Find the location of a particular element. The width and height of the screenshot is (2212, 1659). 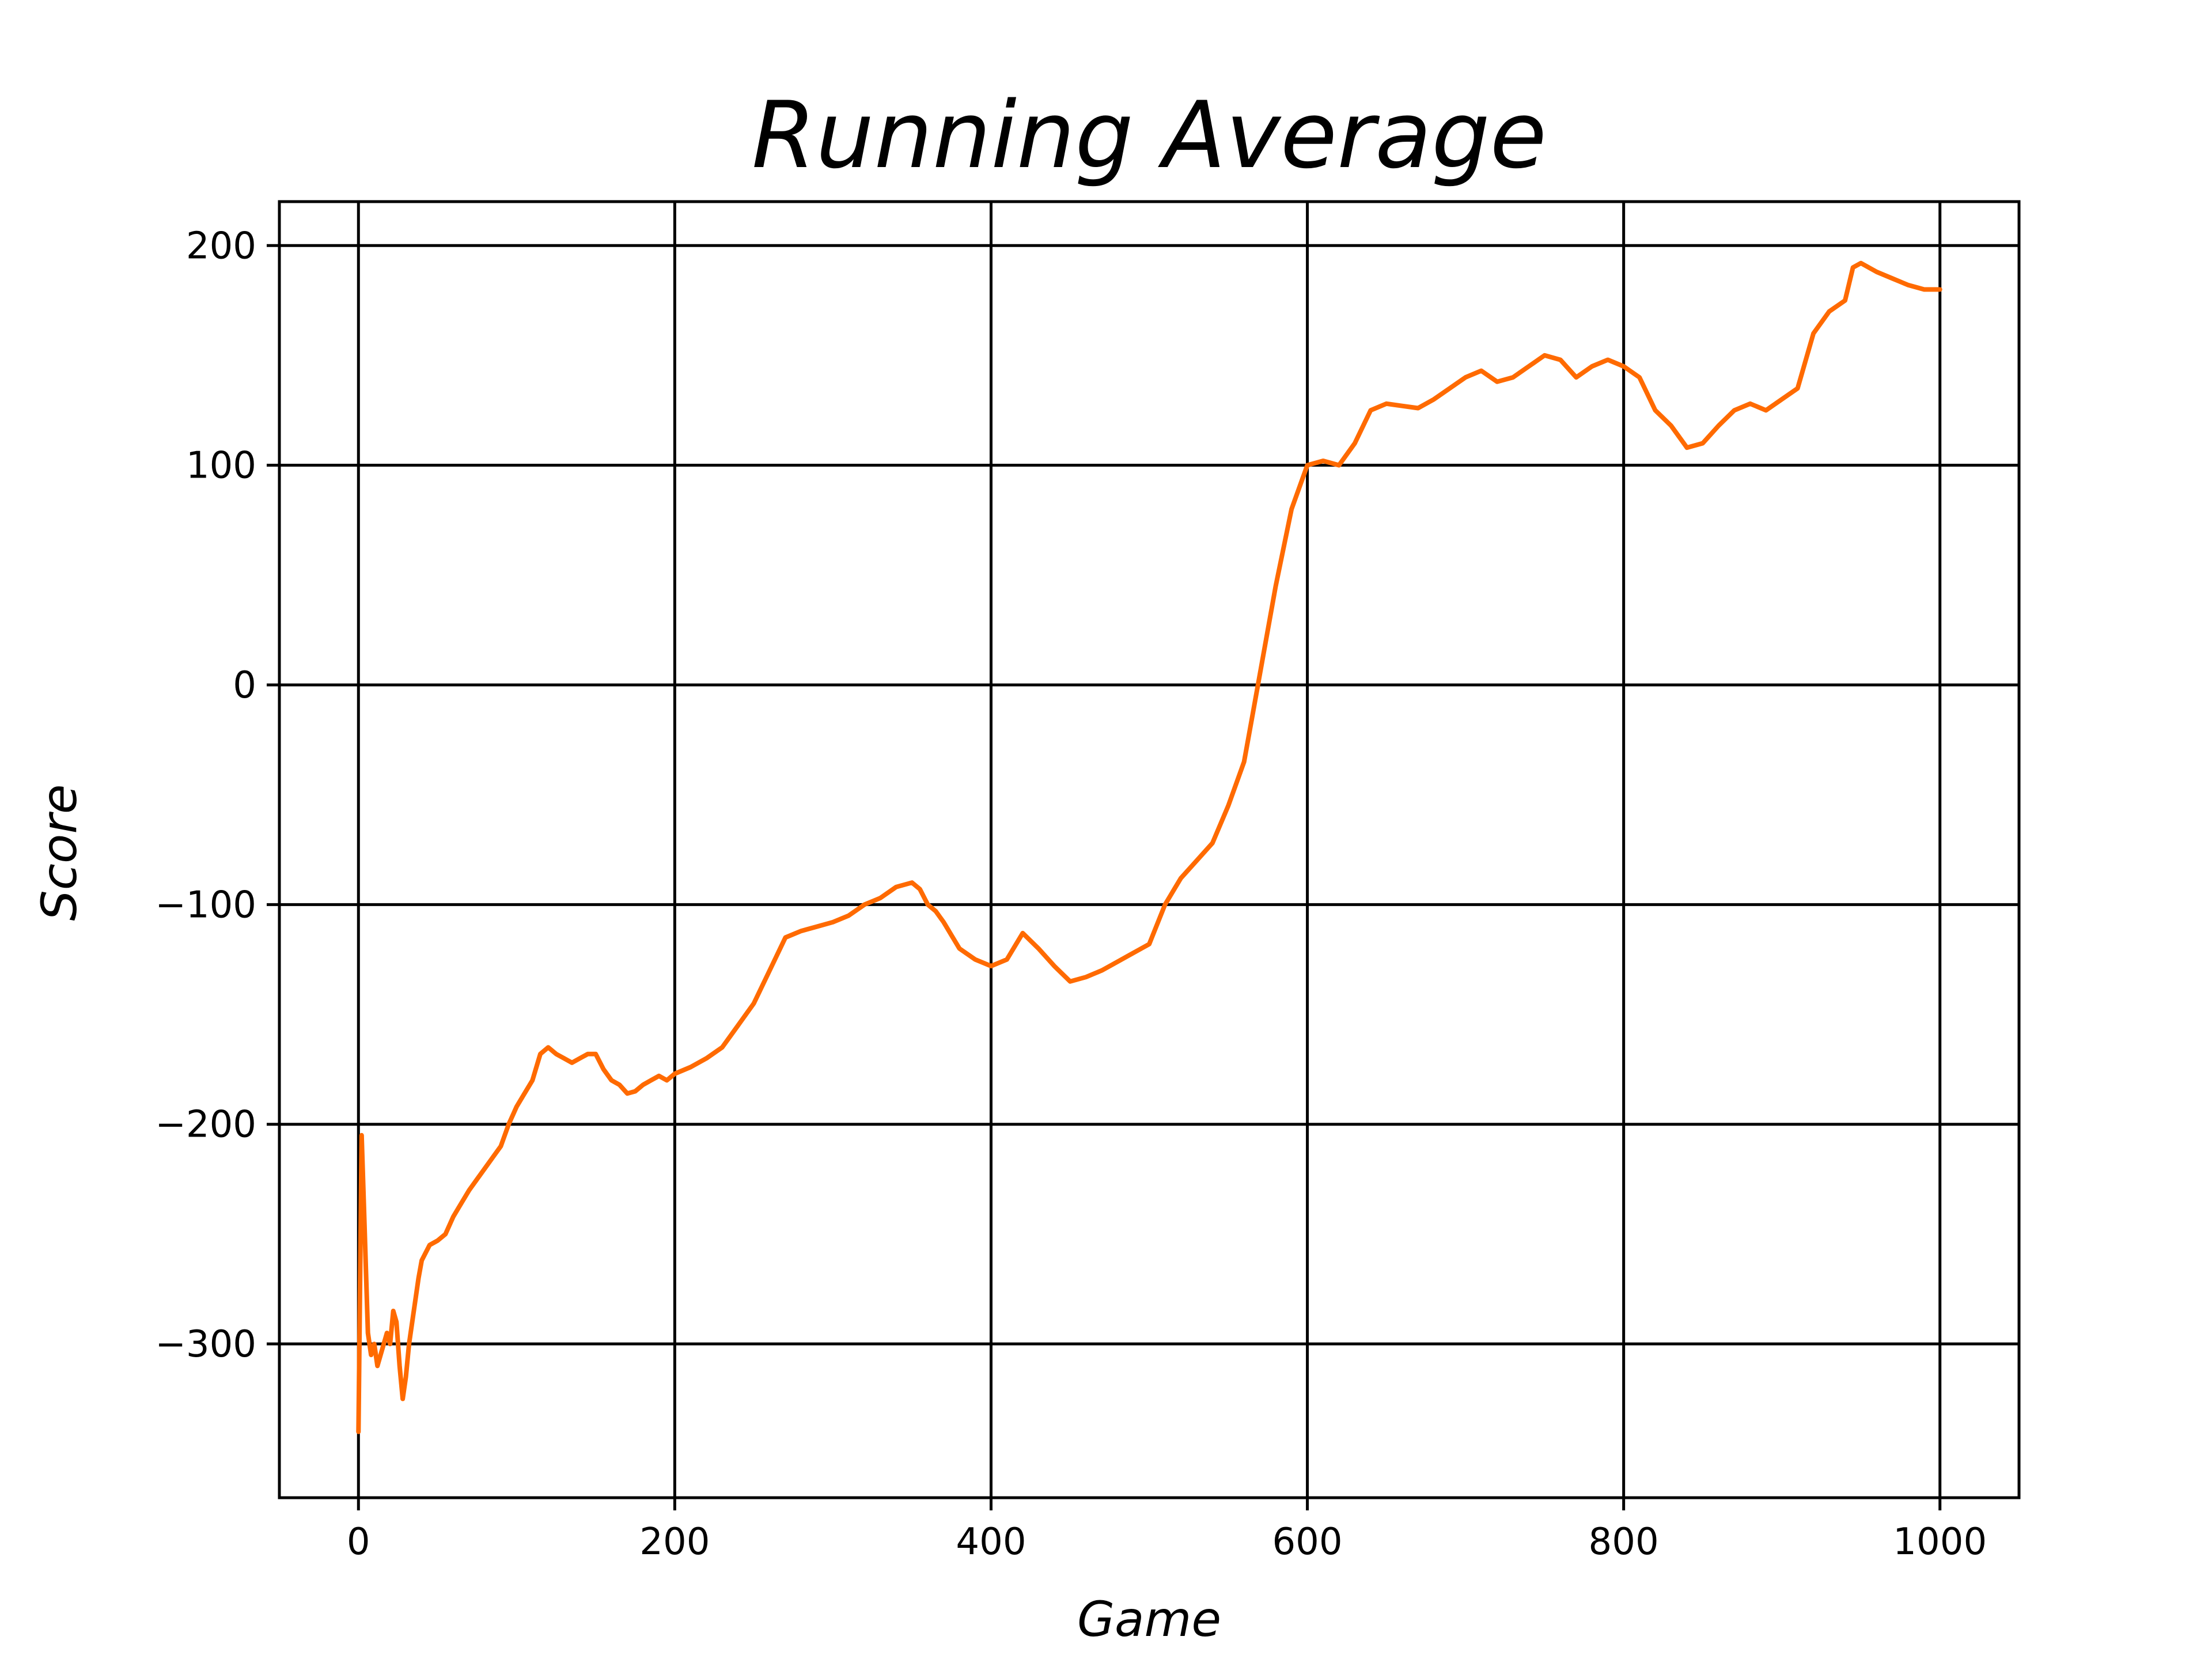

x-tick-label: 800 is located at coordinates (1624, 1542).